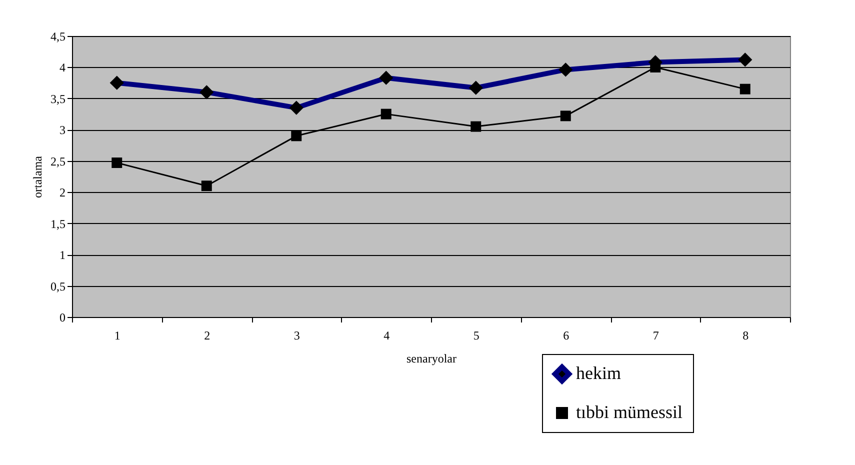  What do you see at coordinates (63, 255) in the screenshot?
I see `y-tick-label: 1` at bounding box center [63, 255].